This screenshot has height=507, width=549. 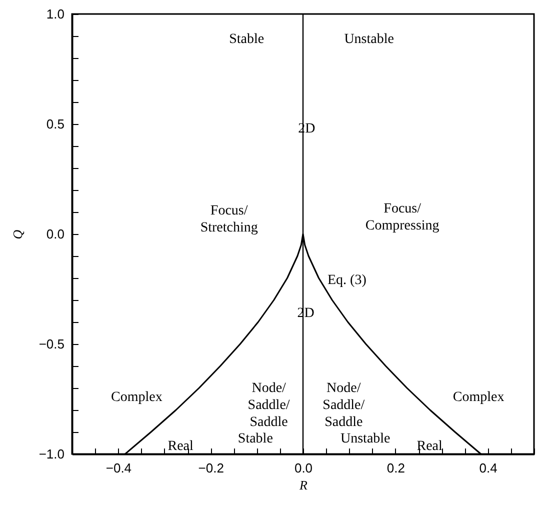 What do you see at coordinates (55, 124) in the screenshot?
I see `y-tick-label: 0.5` at bounding box center [55, 124].